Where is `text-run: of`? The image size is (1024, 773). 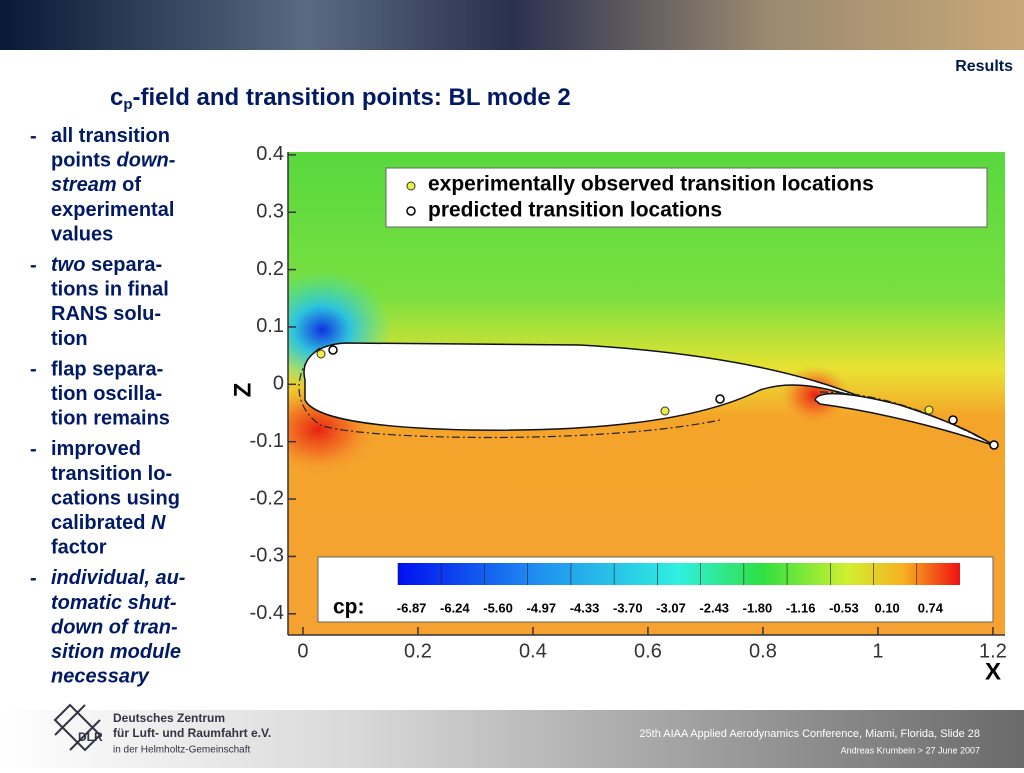
text-run: of is located at coordinates (129, 185).